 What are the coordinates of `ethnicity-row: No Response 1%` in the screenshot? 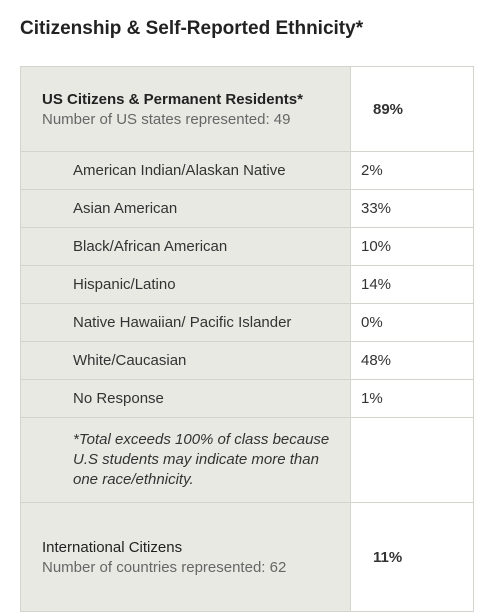 It's located at (247, 398).